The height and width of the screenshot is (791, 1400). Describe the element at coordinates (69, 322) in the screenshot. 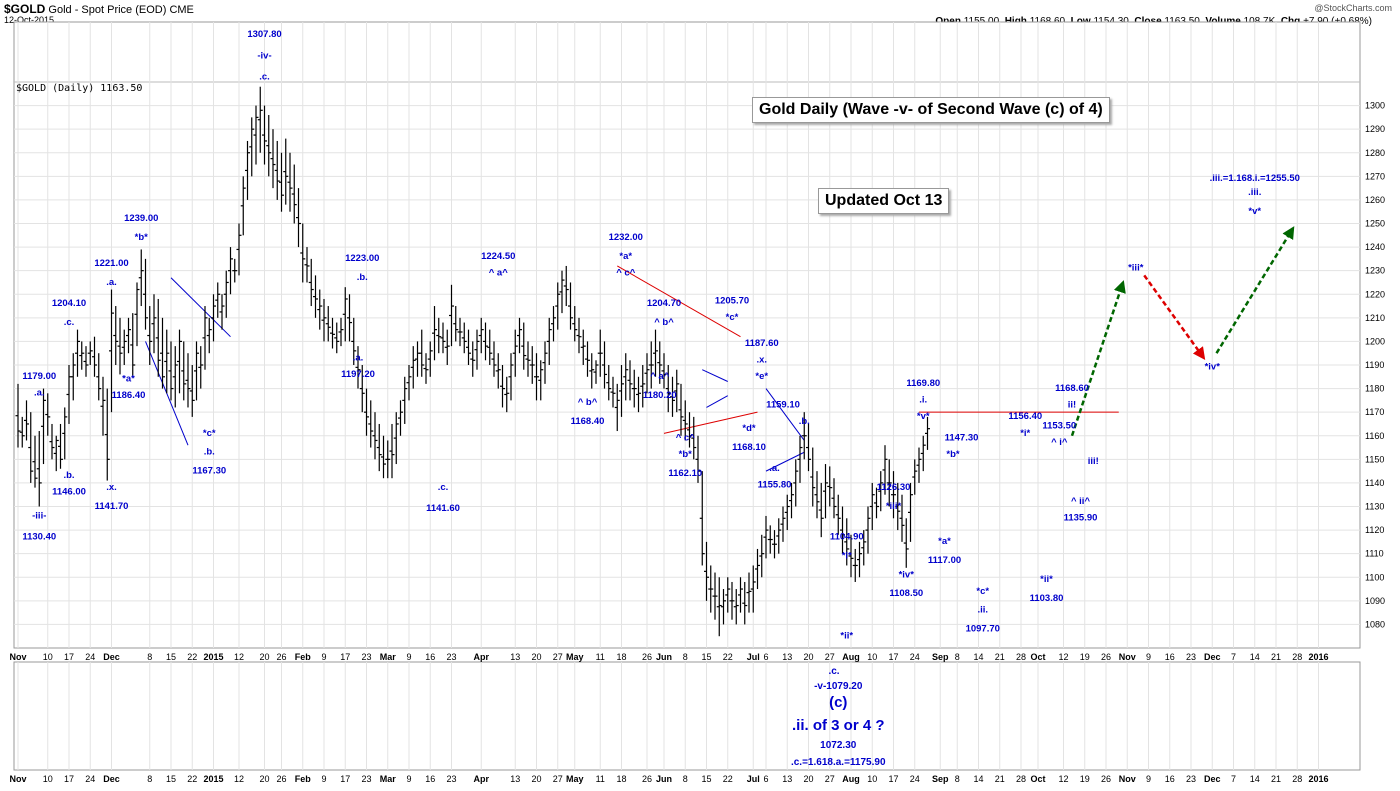

I see `wave-label: .c.` at that location.